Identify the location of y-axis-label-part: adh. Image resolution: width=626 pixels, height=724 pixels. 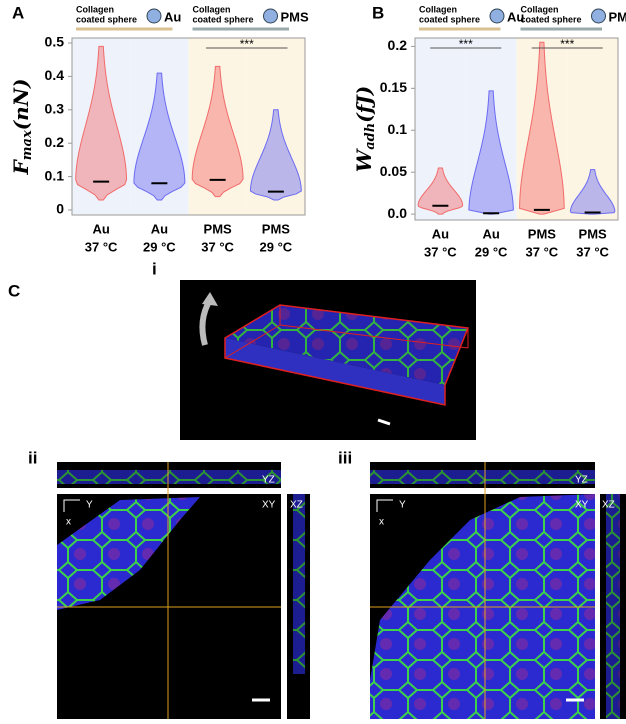
(370, 136).